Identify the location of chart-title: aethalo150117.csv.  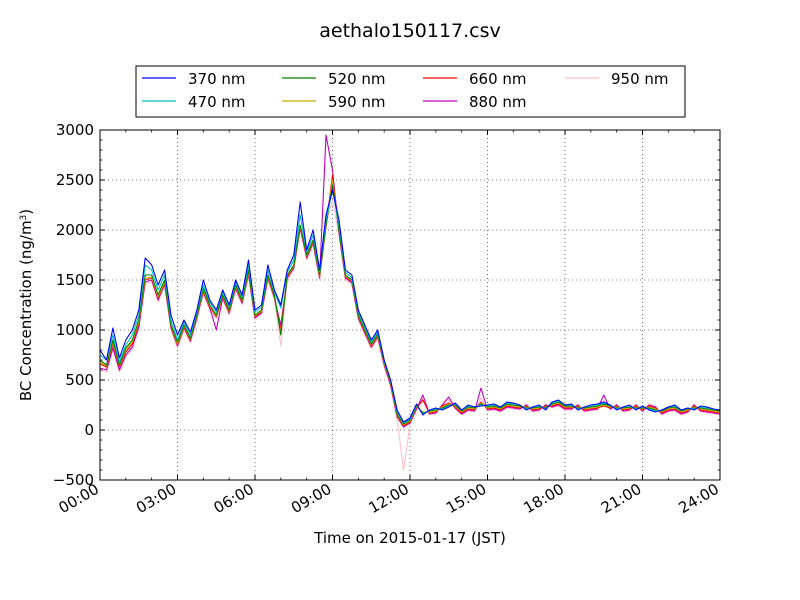
(410, 31).